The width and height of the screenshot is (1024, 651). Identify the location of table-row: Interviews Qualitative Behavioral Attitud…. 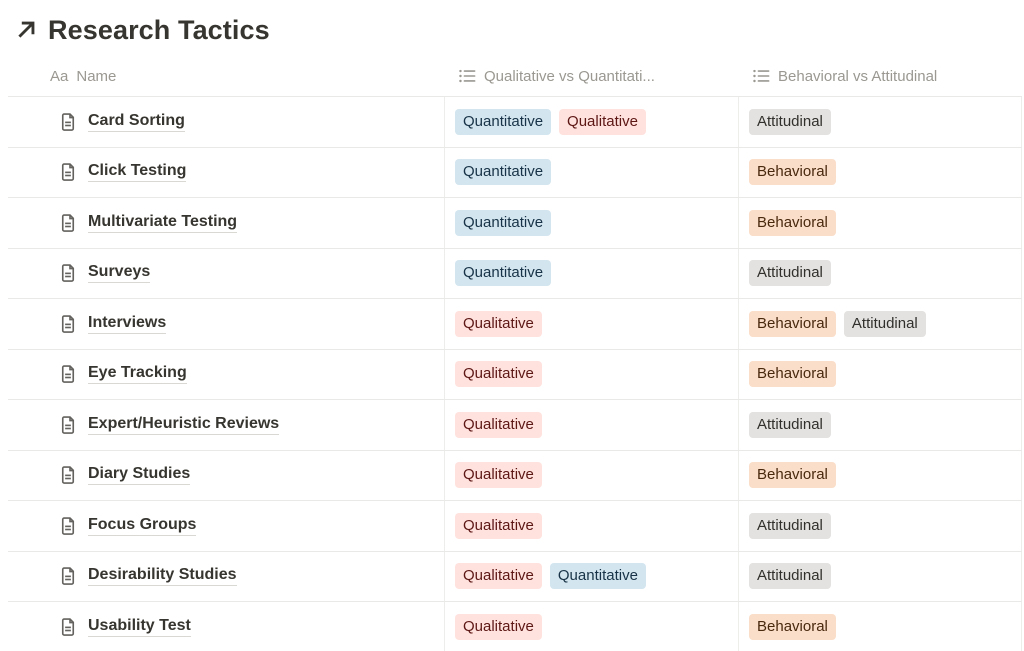
(515, 324).